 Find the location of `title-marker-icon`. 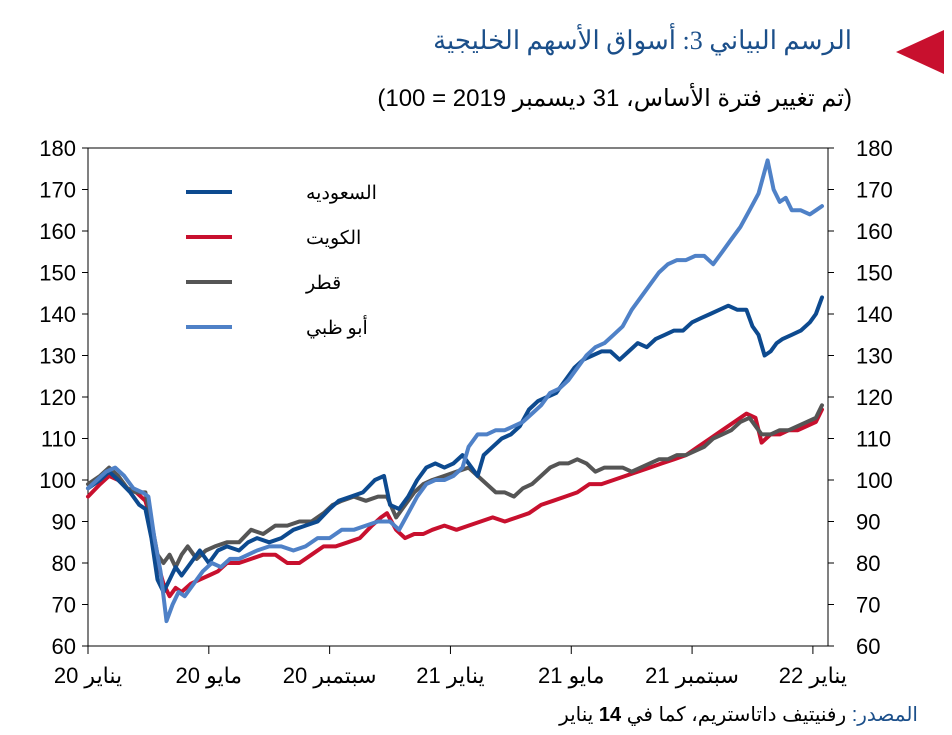

title-marker-icon is located at coordinates (920, 52).